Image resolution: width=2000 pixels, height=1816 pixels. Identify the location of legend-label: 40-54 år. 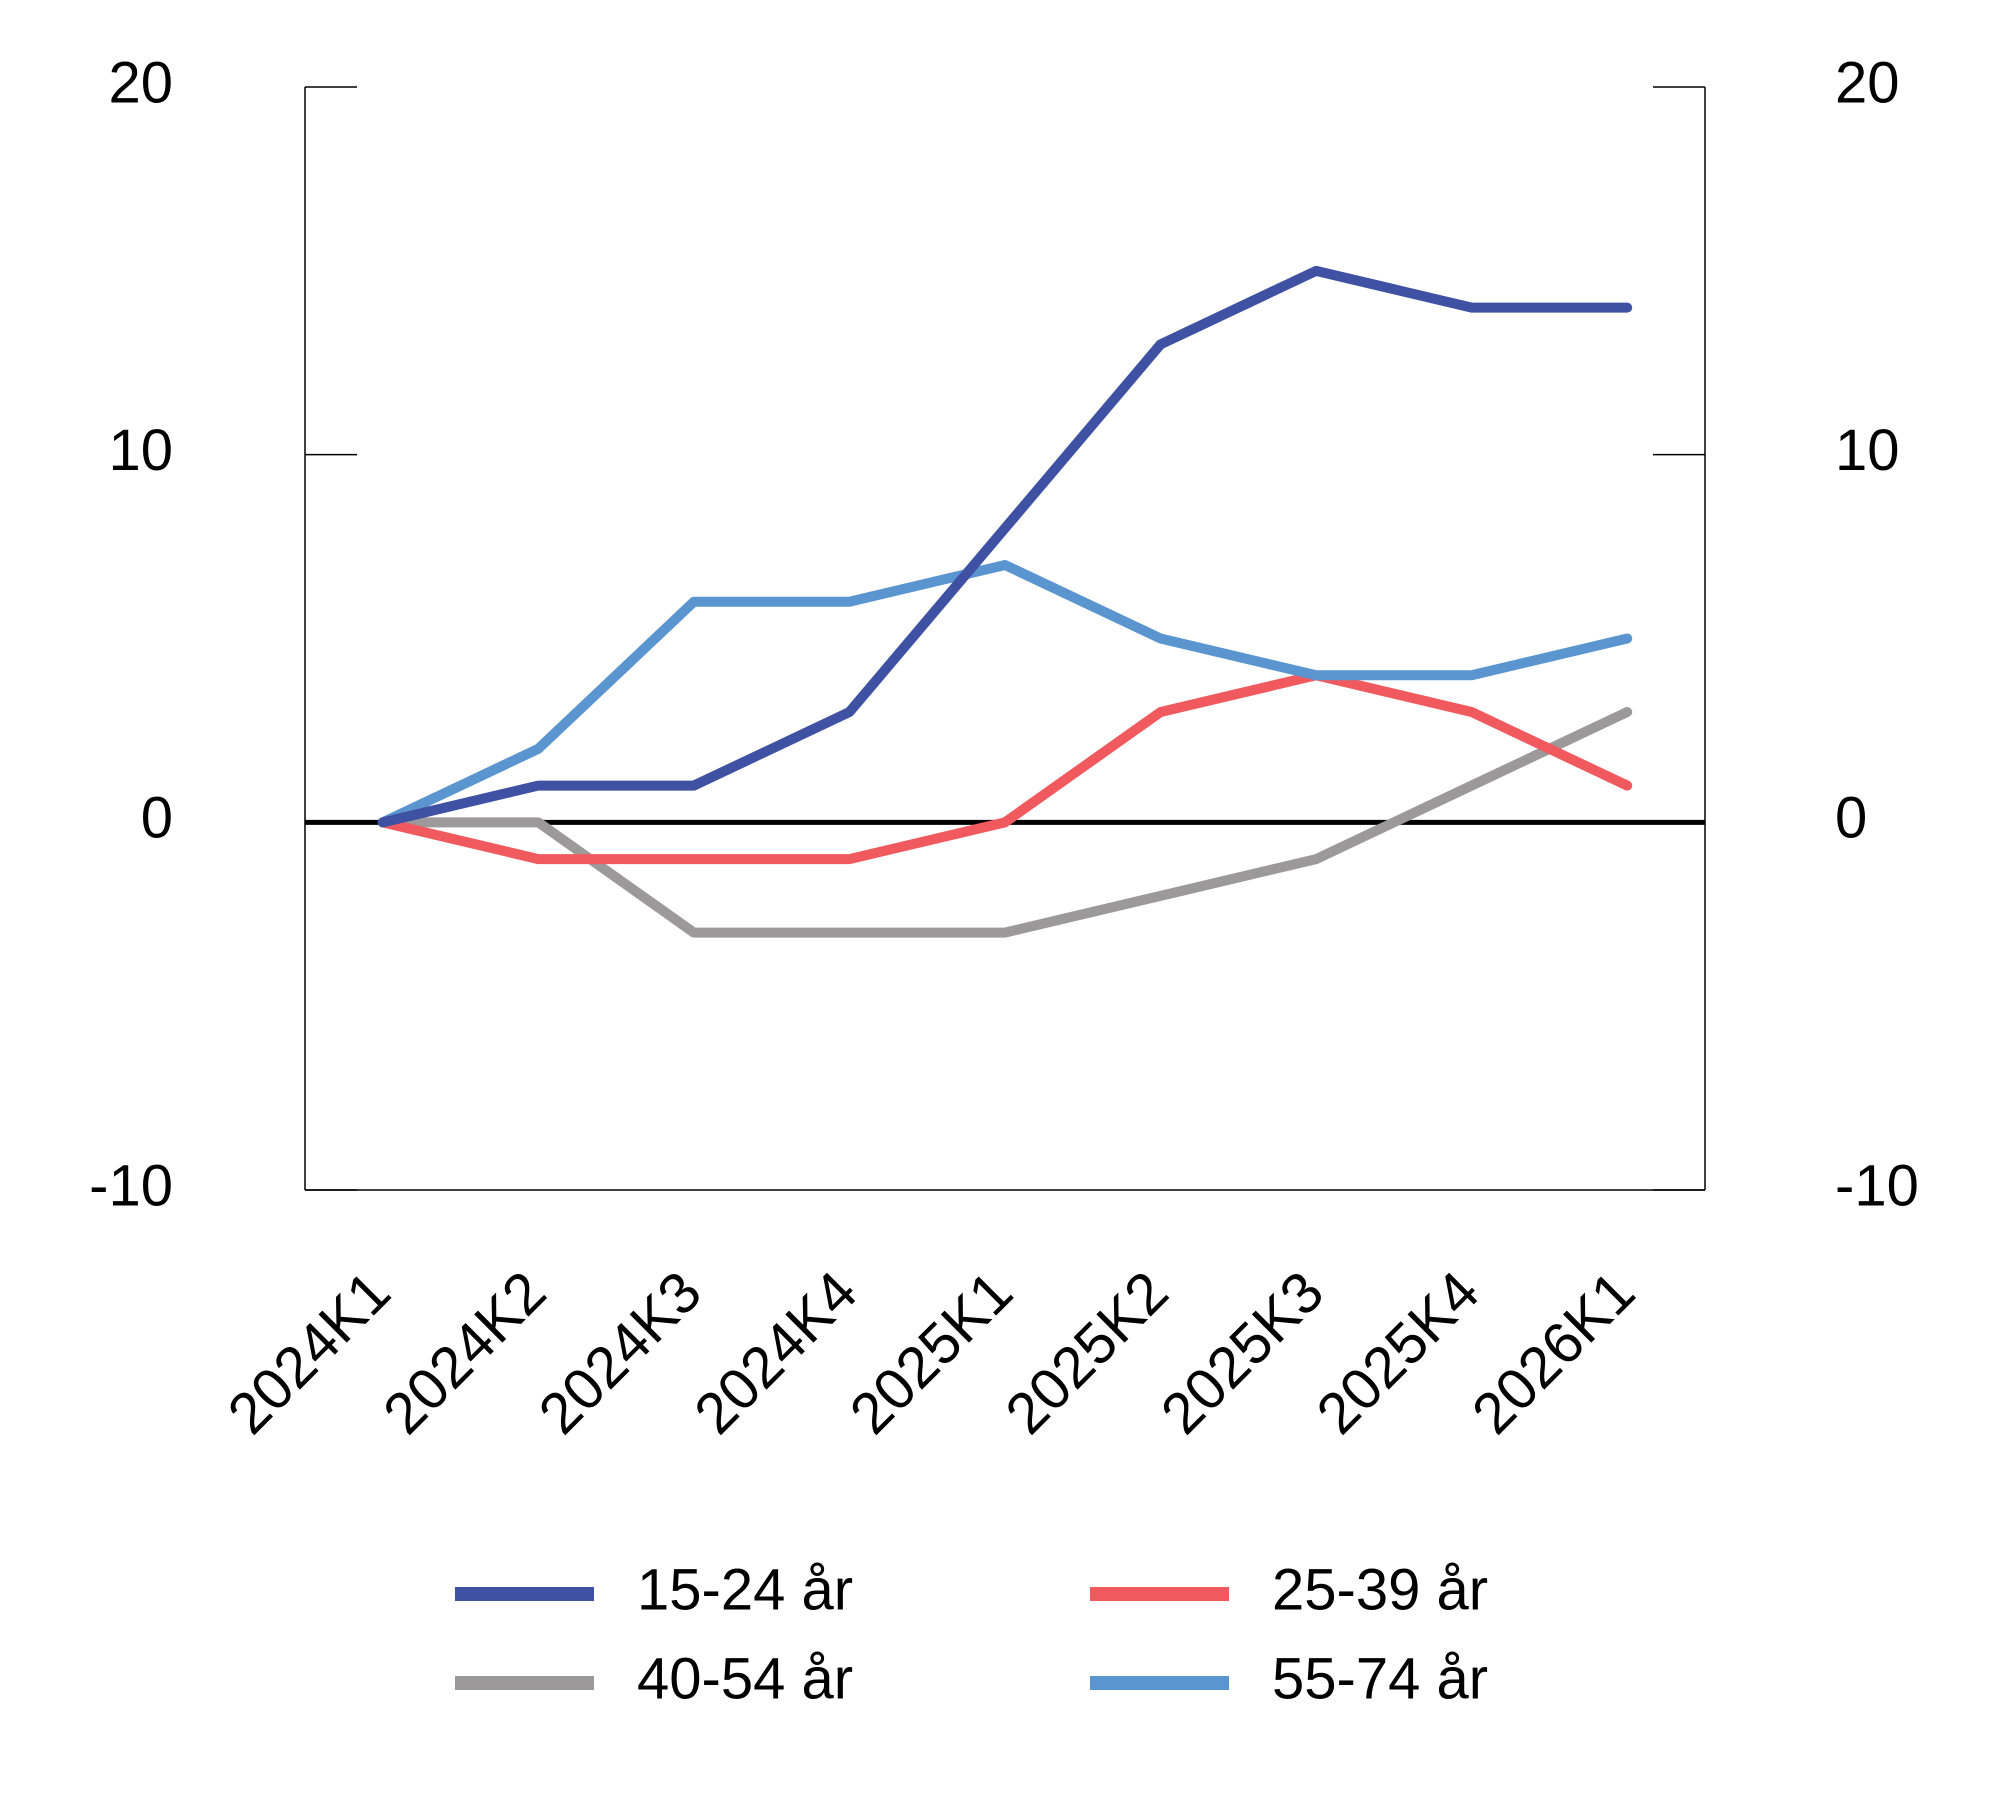
(745, 1678).